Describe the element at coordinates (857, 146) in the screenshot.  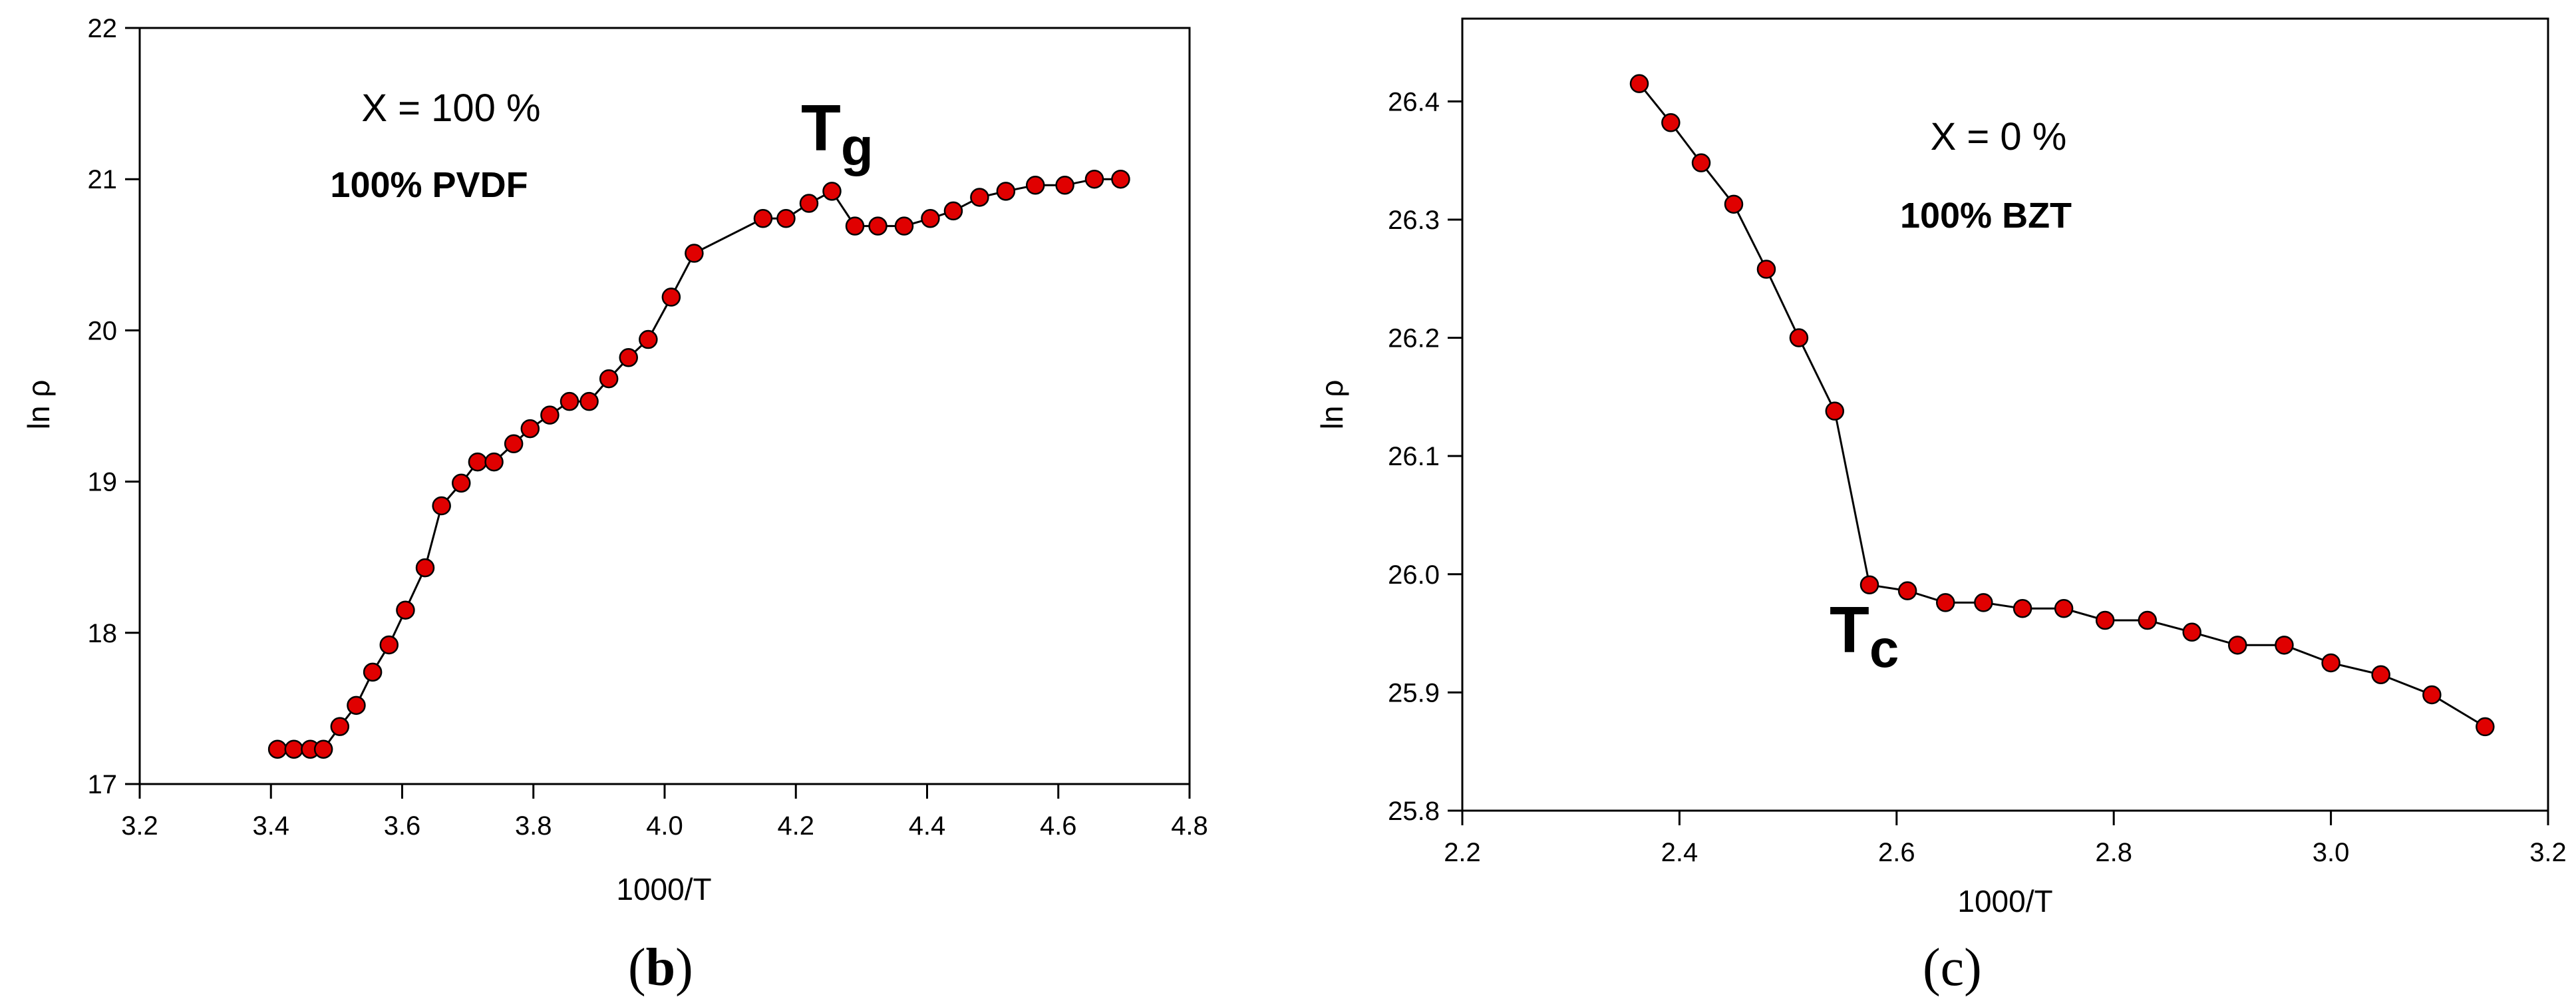
I see `transition-subscript: g` at that location.